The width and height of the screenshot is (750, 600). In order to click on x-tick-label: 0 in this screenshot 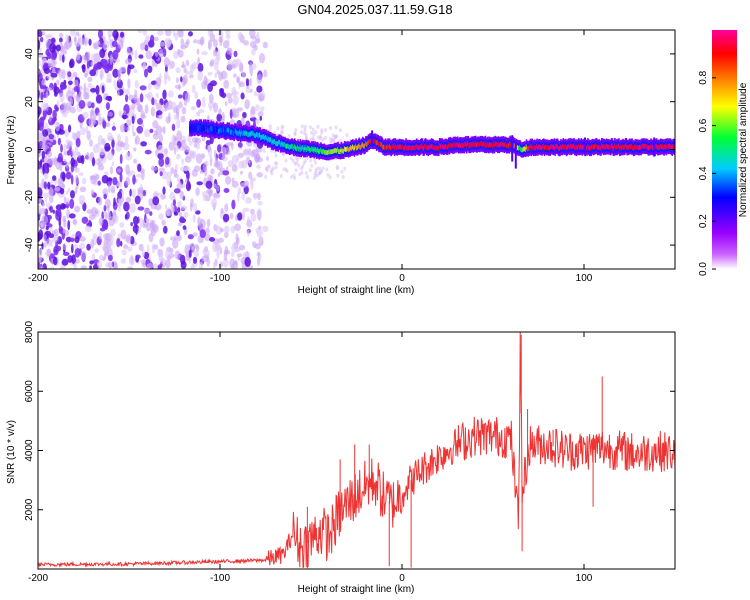, I will do `click(402, 578)`.